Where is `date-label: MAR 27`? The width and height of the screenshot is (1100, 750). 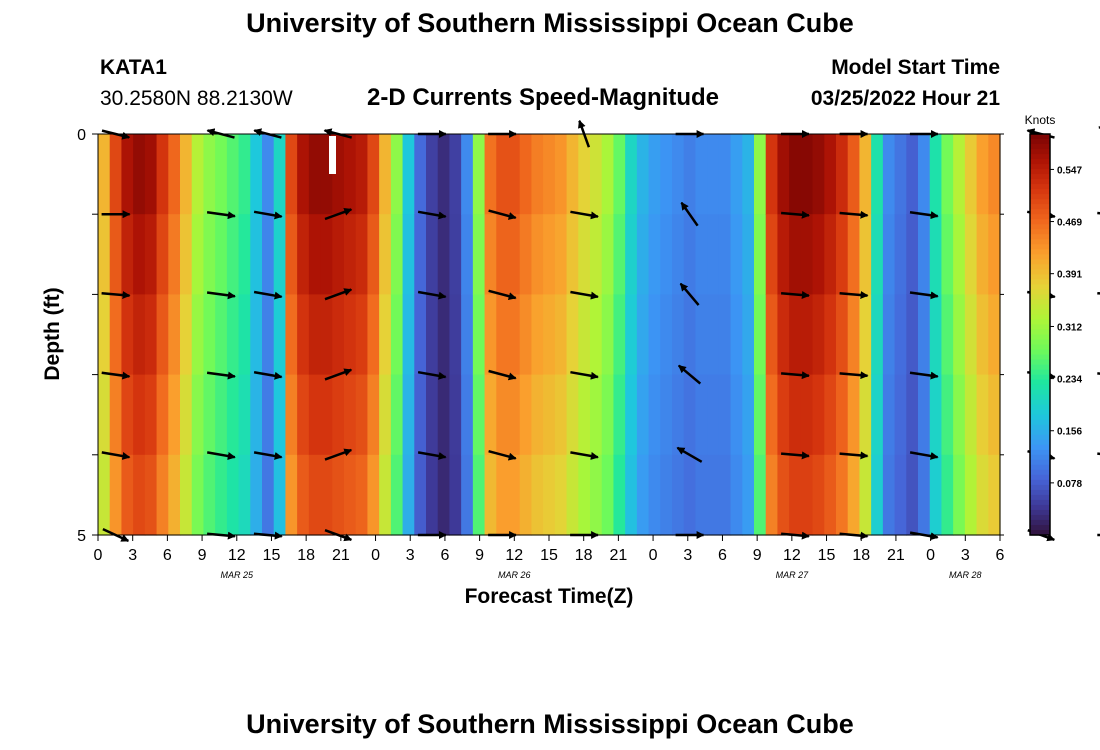
date-label: MAR 27 is located at coordinates (793, 575).